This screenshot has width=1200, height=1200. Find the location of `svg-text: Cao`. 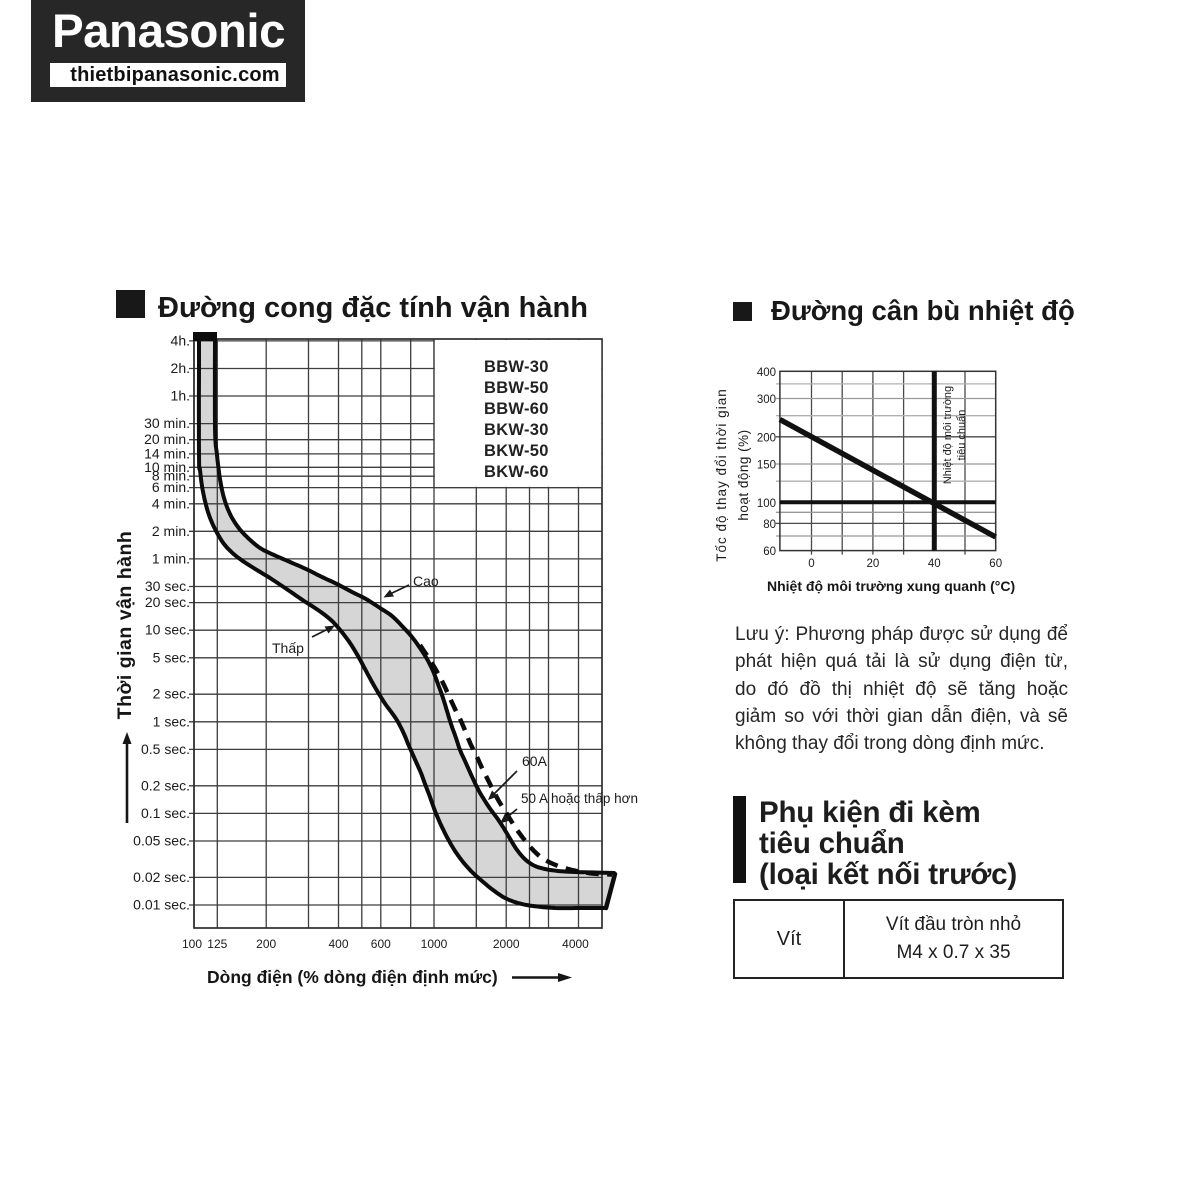

svg-text: Cao is located at coordinates (426, 581).